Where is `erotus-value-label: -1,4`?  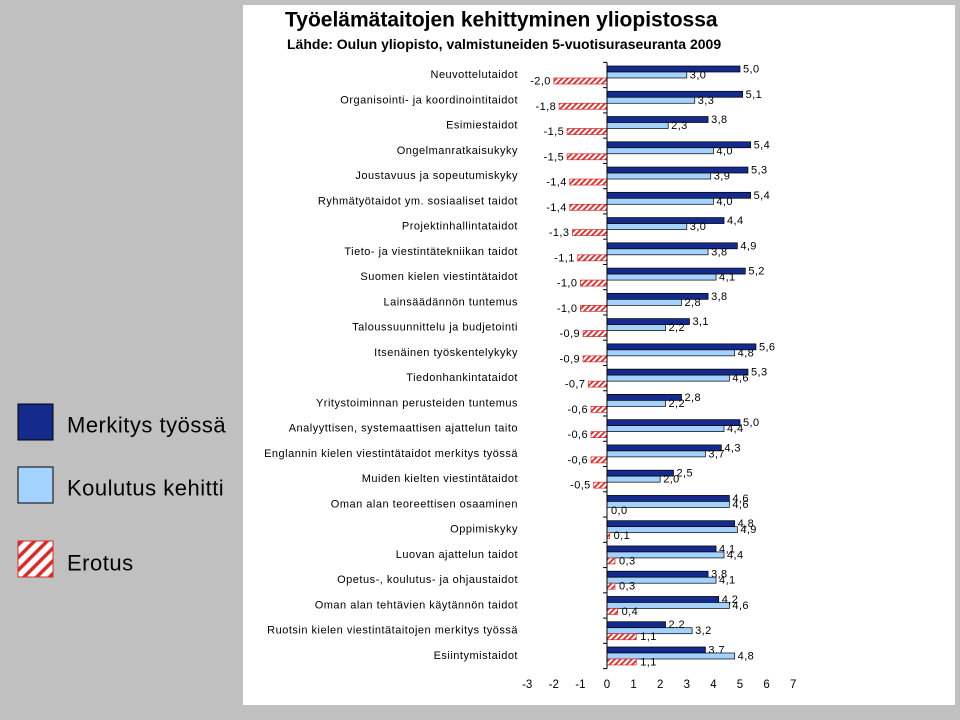
erotus-value-label: -1,4 is located at coordinates (556, 183).